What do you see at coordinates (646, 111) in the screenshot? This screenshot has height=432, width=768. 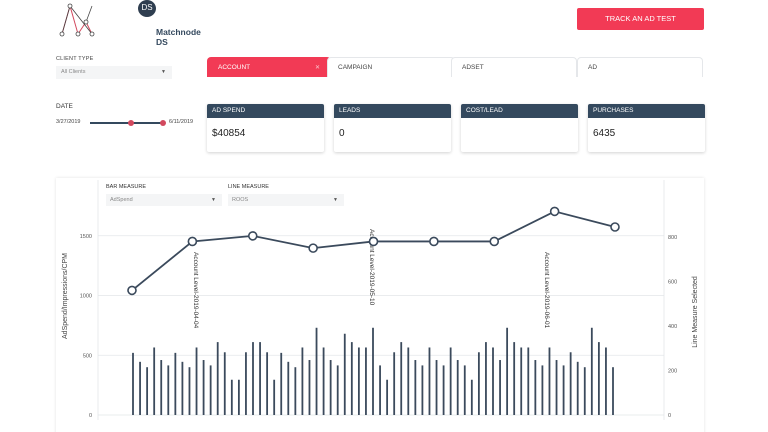 I see `card-title: PURCHASES` at bounding box center [646, 111].